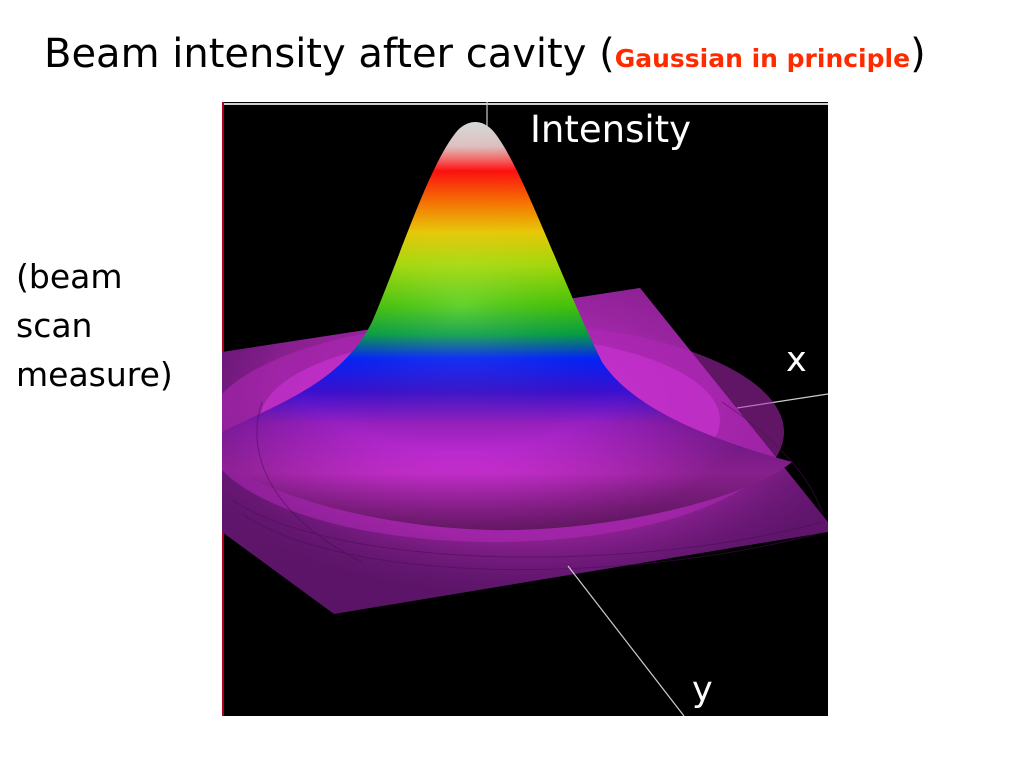 Image resolution: width=1024 pixels, height=768 pixels. What do you see at coordinates (796, 360) in the screenshot?
I see `x-axis-label: x` at bounding box center [796, 360].